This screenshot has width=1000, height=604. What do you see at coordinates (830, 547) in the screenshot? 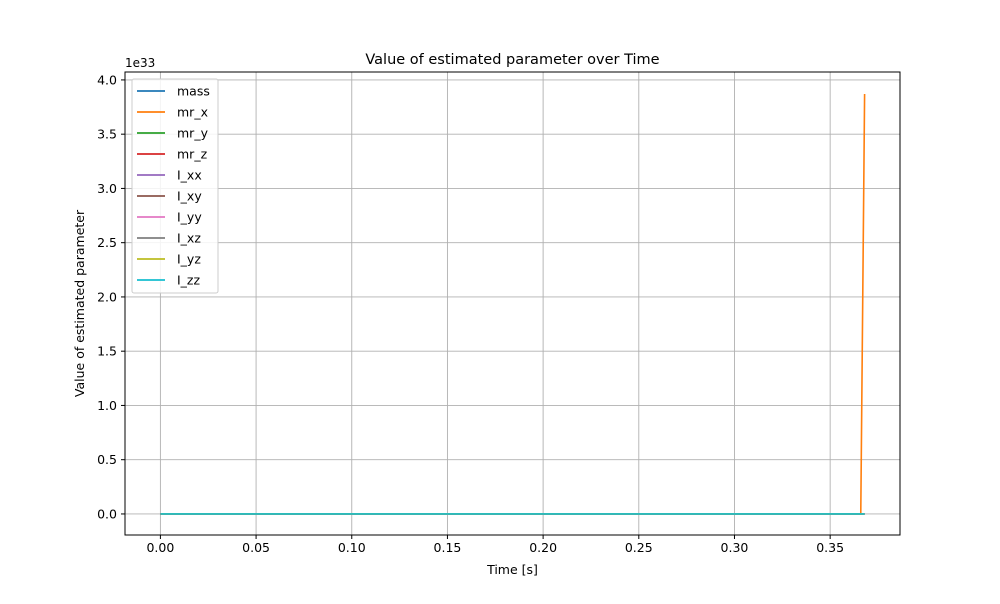
I see `x-tick-label: 0.35` at bounding box center [830, 547].